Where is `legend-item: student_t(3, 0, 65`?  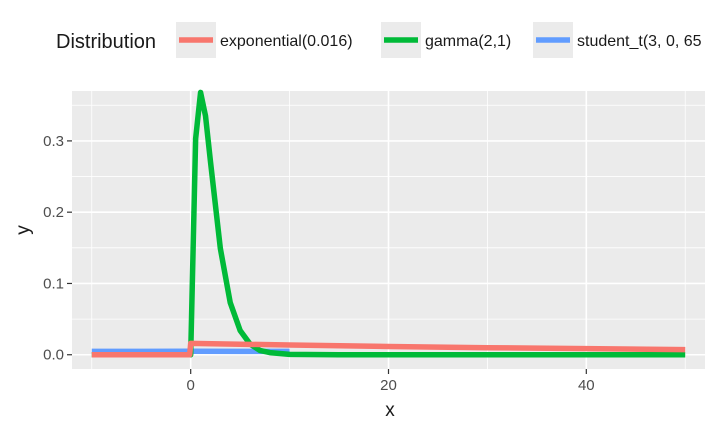
legend-item: student_t(3, 0, 65 is located at coordinates (617, 40).